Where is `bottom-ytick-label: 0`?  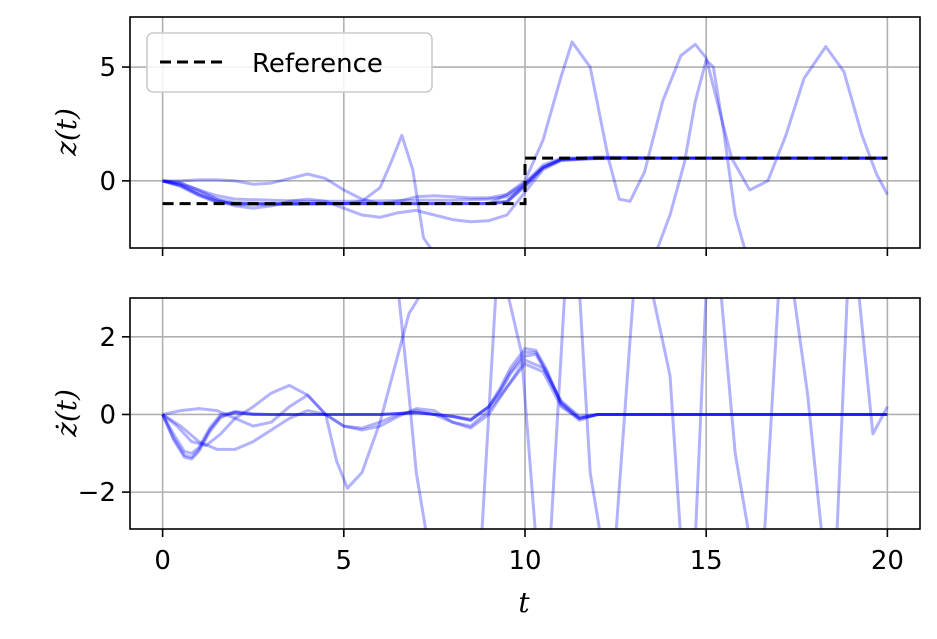 bottom-ytick-label: 0 is located at coordinates (107, 415).